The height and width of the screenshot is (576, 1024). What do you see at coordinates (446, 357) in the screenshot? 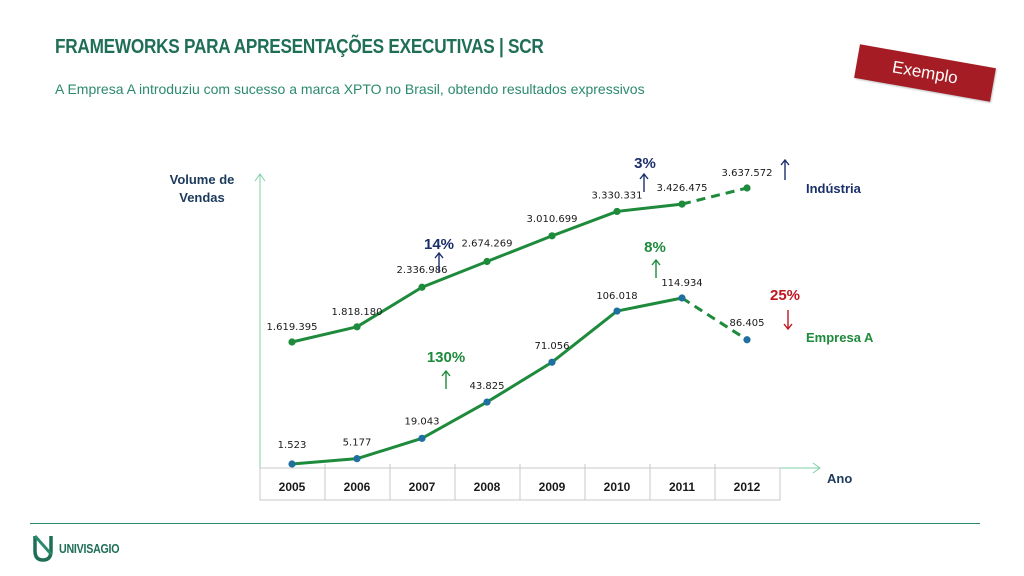
I see `growth-rate-label: 130%` at bounding box center [446, 357].